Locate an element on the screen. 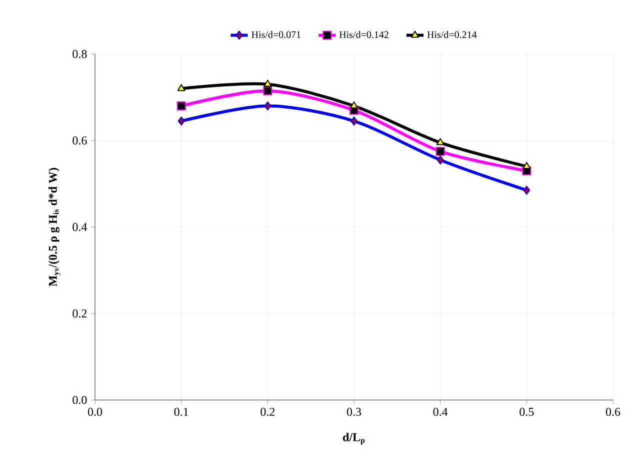 This screenshot has height=475, width=625. y-axis-title: M$_{ys}$/(0.5 ρ g H$_{is}$ d*d W) is located at coordinates (54, 227).